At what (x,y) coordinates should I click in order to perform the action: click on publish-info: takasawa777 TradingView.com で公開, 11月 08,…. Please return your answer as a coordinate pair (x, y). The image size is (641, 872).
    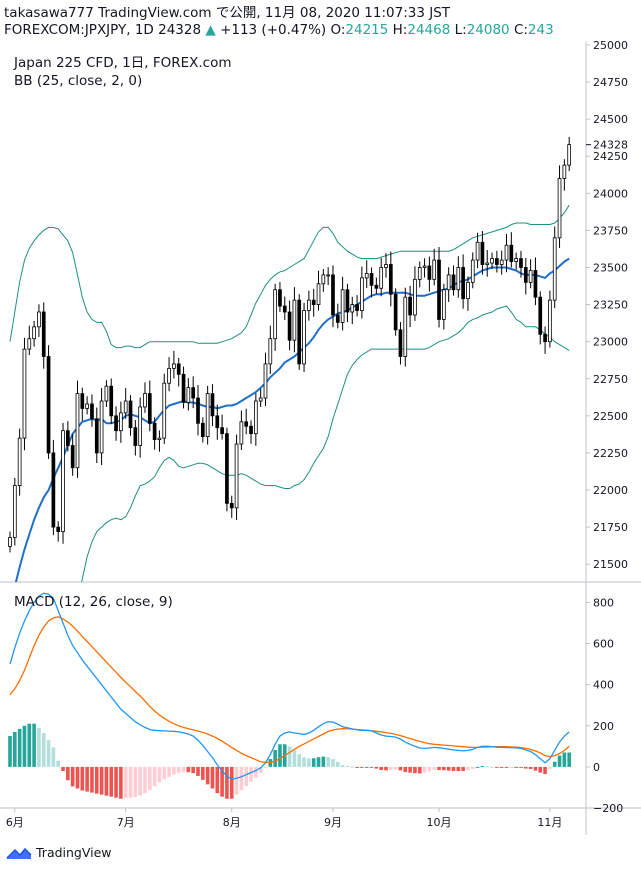
    Looking at the image, I should click on (227, 13).